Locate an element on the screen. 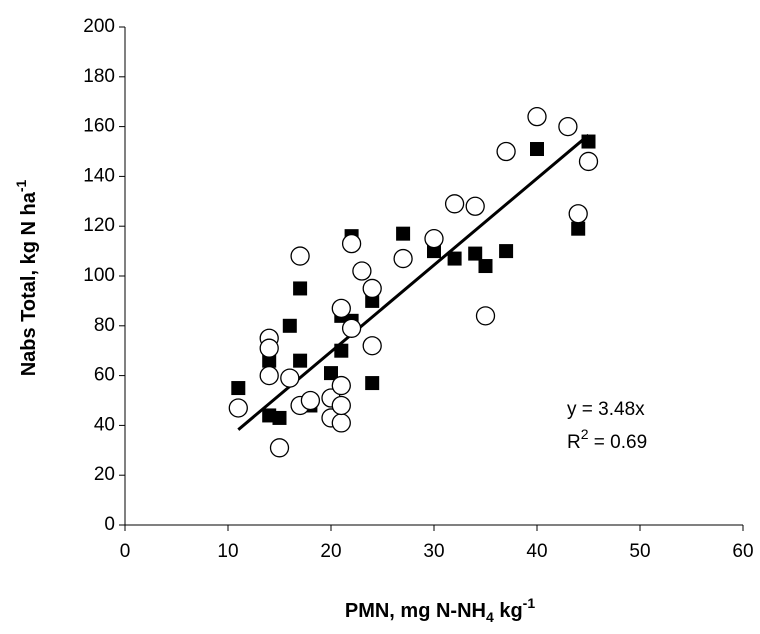 This screenshot has height=634, width=760. y-label-main: Nabs Total, kg N ha is located at coordinates (29, 283).